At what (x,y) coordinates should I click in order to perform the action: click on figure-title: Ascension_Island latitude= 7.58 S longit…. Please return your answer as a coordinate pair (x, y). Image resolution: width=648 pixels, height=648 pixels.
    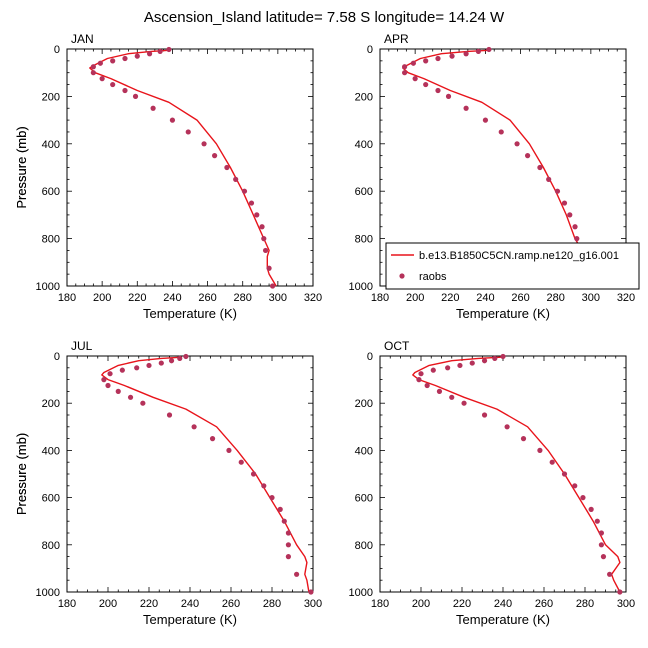
    Looking at the image, I should click on (324, 17).